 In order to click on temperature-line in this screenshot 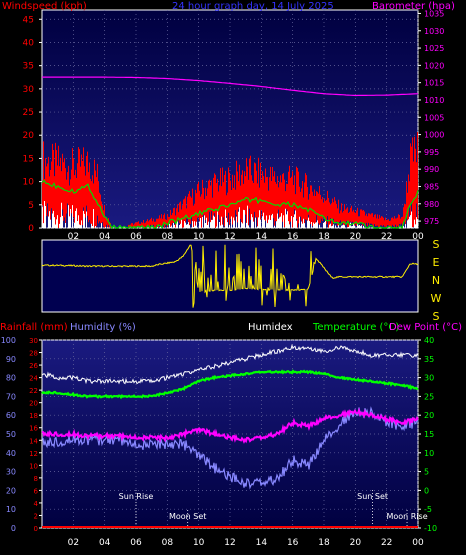, I will do `click(230, 384)`.